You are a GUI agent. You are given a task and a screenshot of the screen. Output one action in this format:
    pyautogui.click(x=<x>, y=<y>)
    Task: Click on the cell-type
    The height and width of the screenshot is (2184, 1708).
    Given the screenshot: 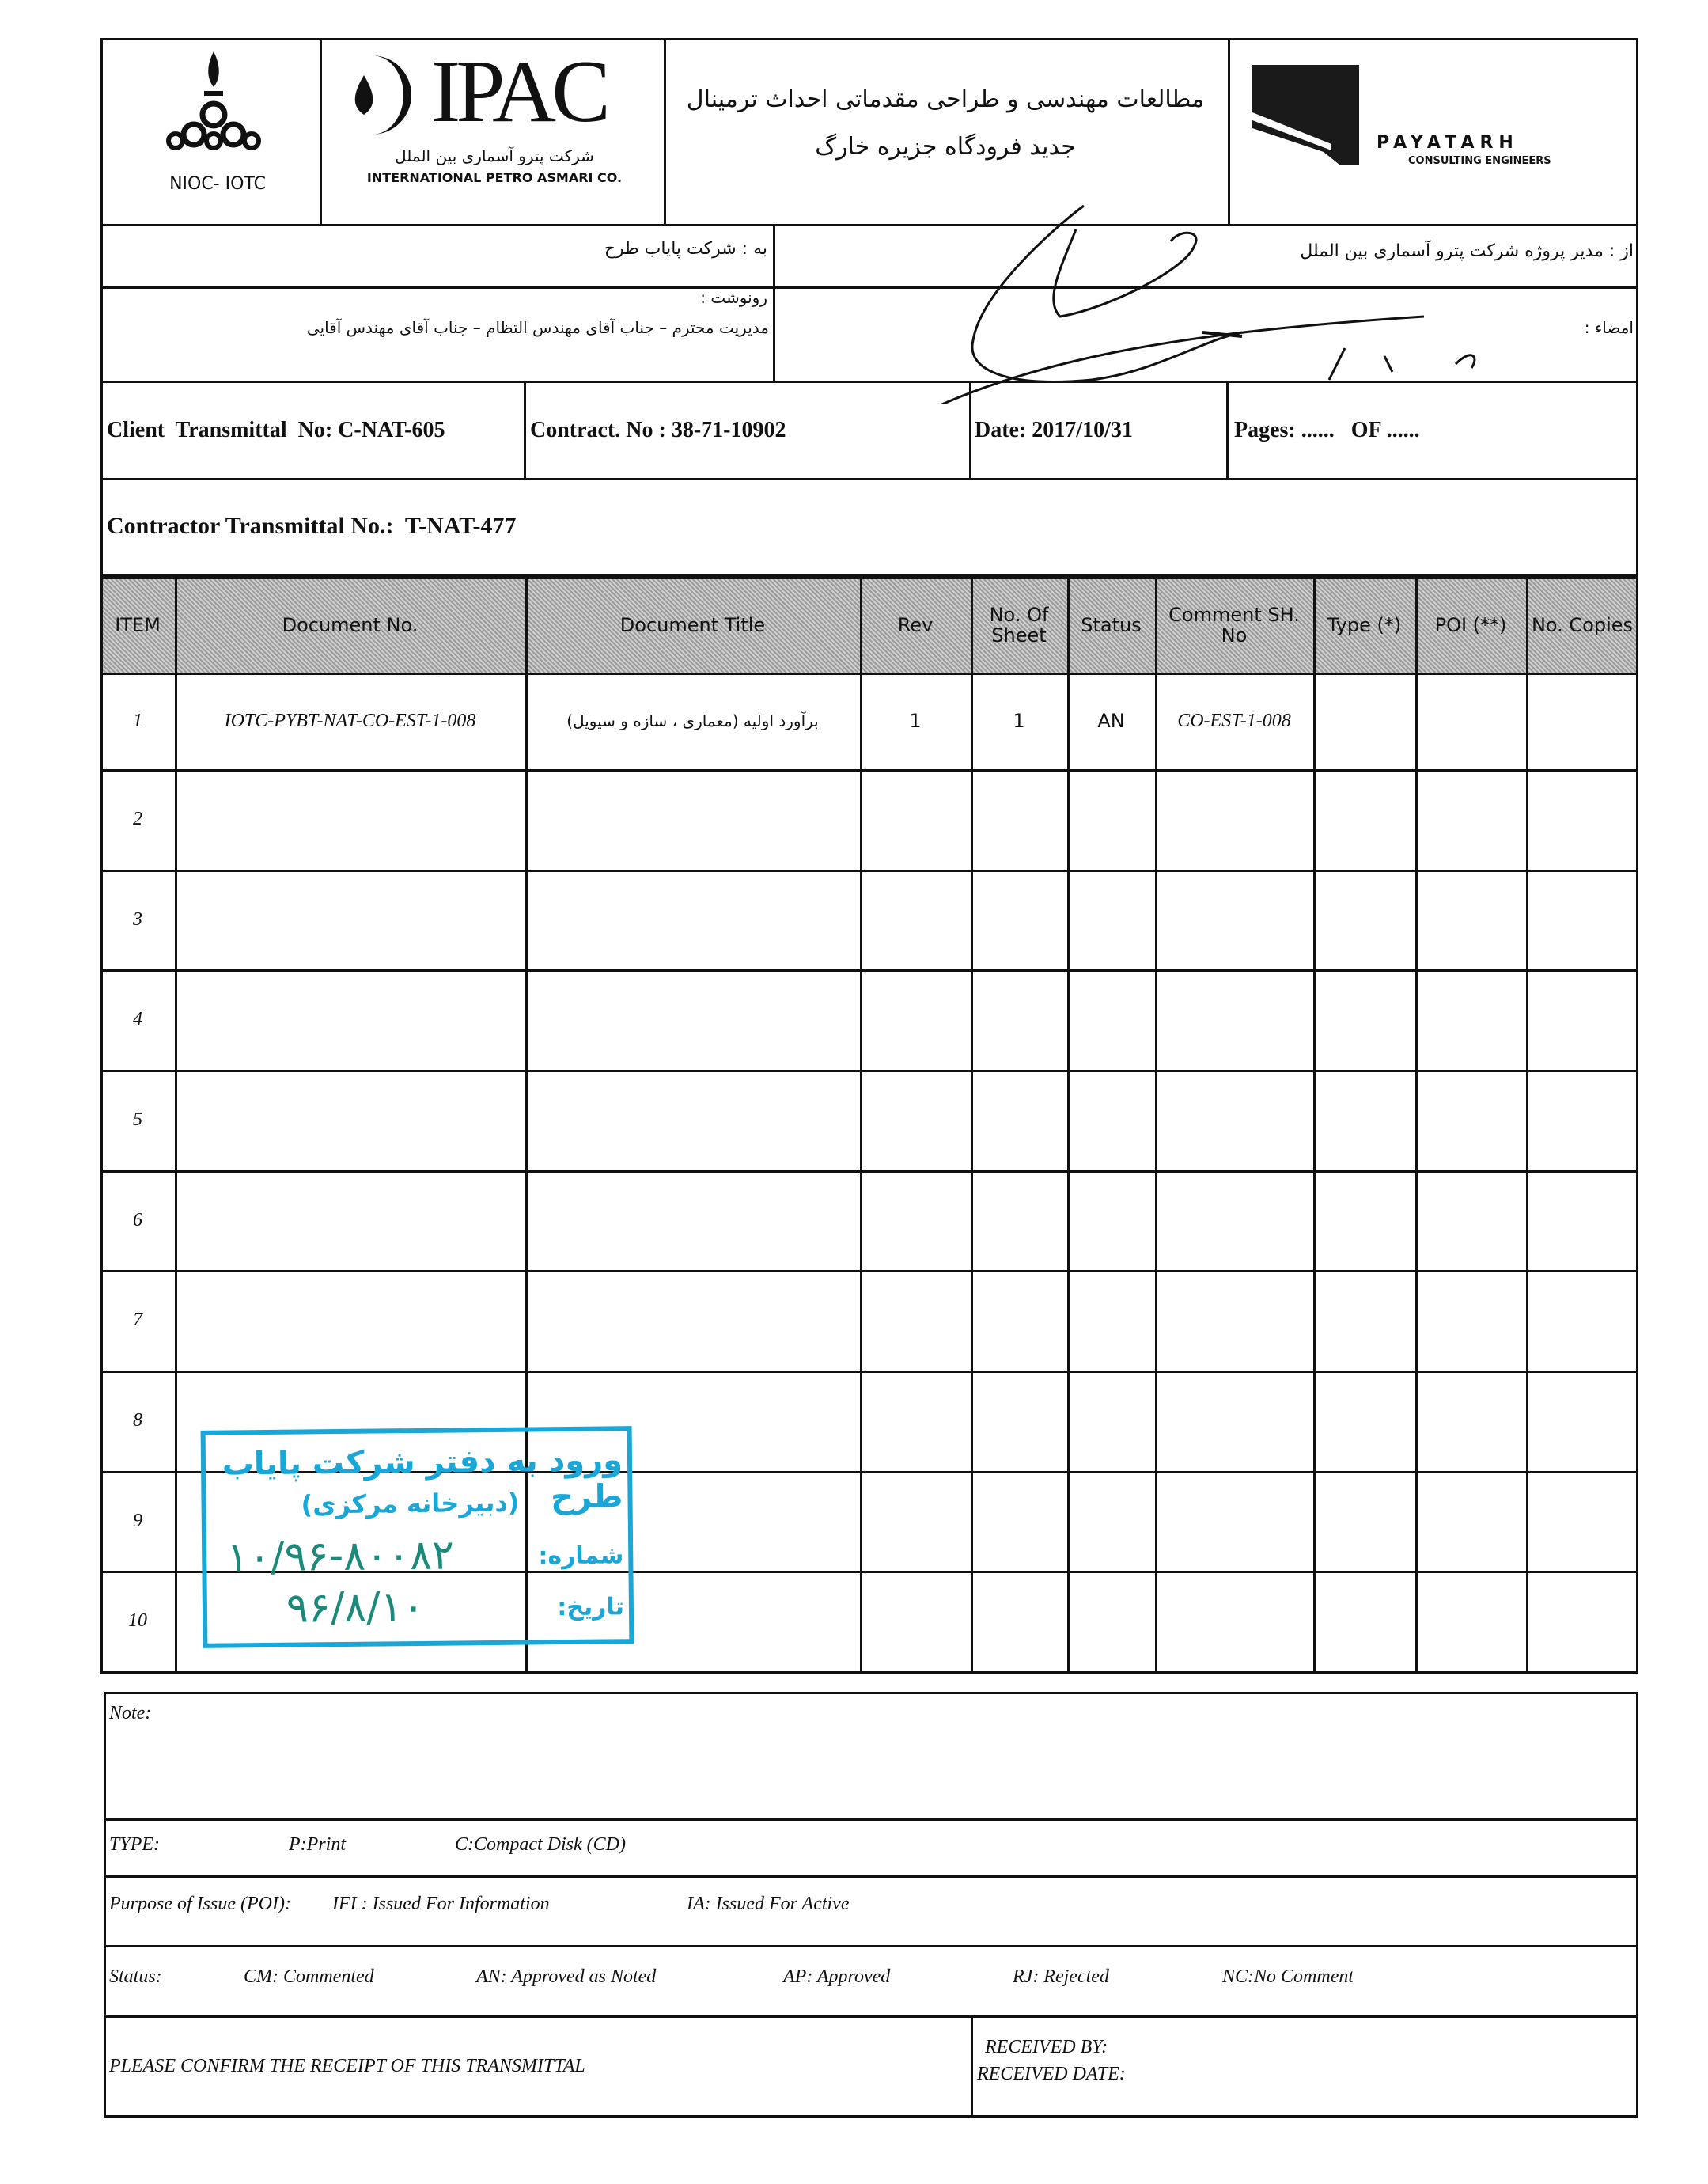 What is the action you would take?
    pyautogui.click(x=1364, y=721)
    